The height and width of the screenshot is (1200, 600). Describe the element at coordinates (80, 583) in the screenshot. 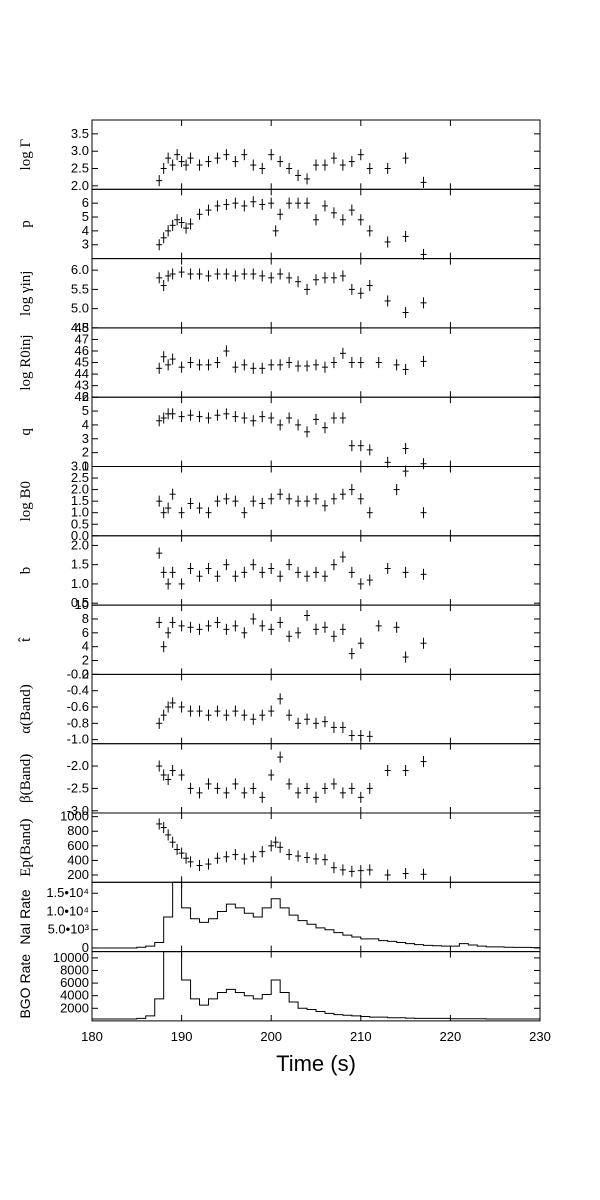

I see `y-tick-label: 1.0` at that location.